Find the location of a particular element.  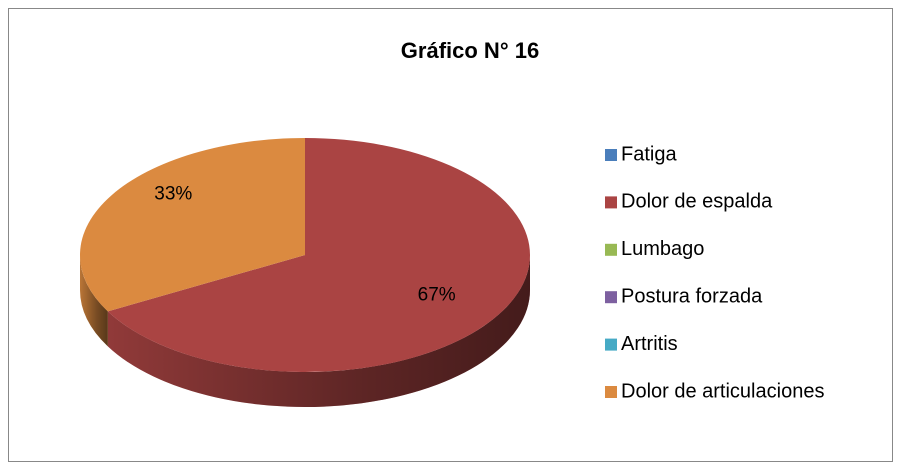

legend-label: Dolor de articulaciones is located at coordinates (722, 391).